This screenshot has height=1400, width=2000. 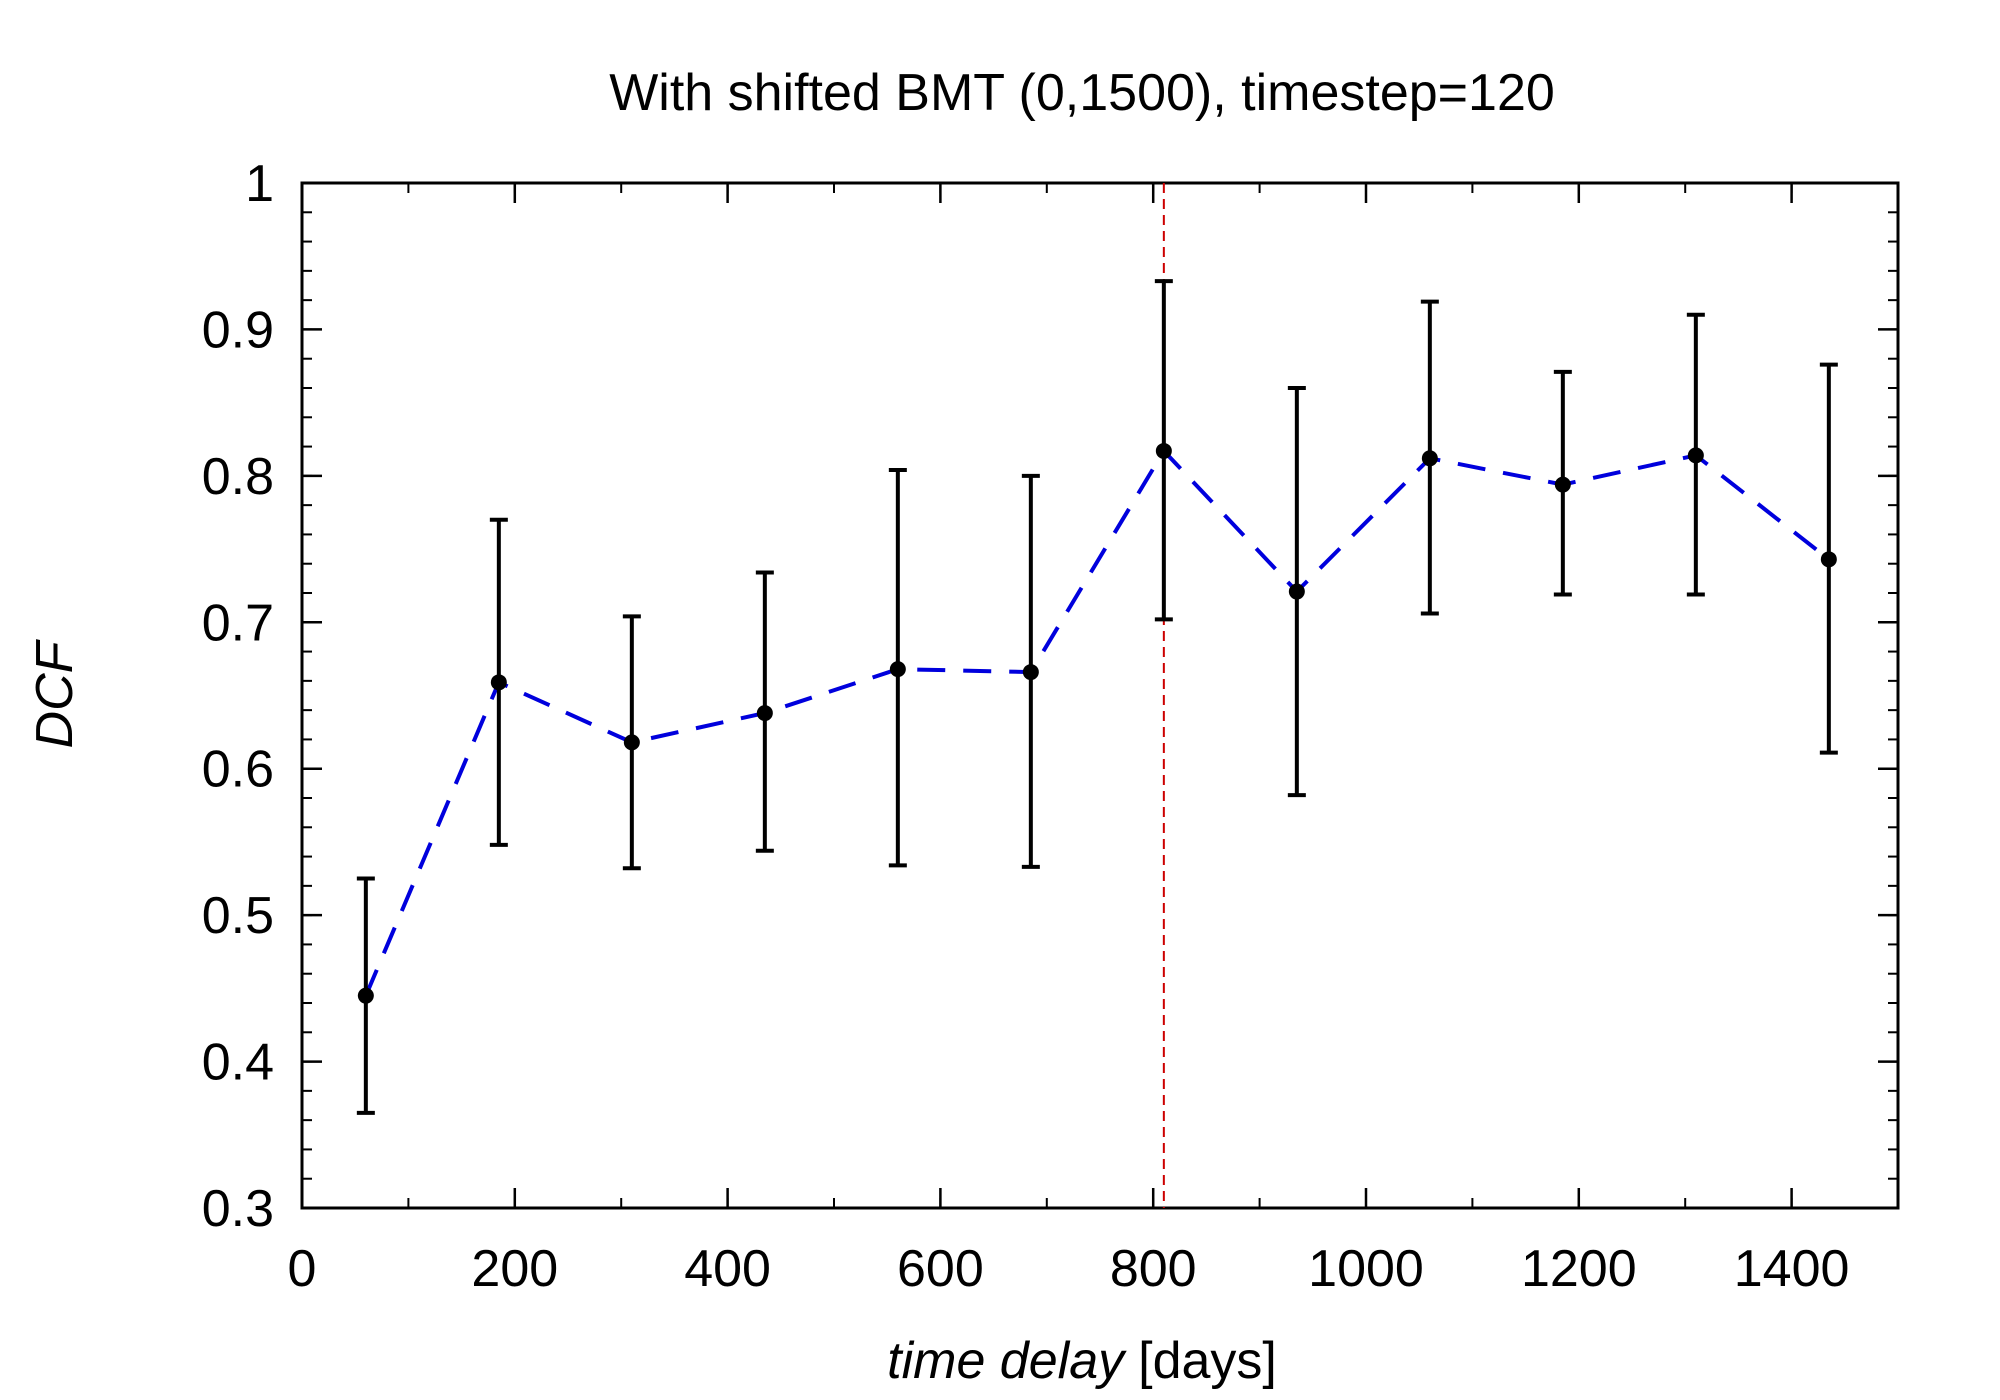 I want to click on x-axis-label: time delay [days], so click(x=1082, y=1361).